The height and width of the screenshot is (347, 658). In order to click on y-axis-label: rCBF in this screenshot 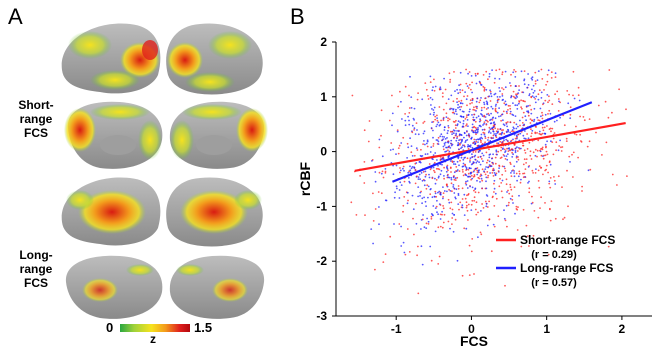, I will do `click(305, 178)`.